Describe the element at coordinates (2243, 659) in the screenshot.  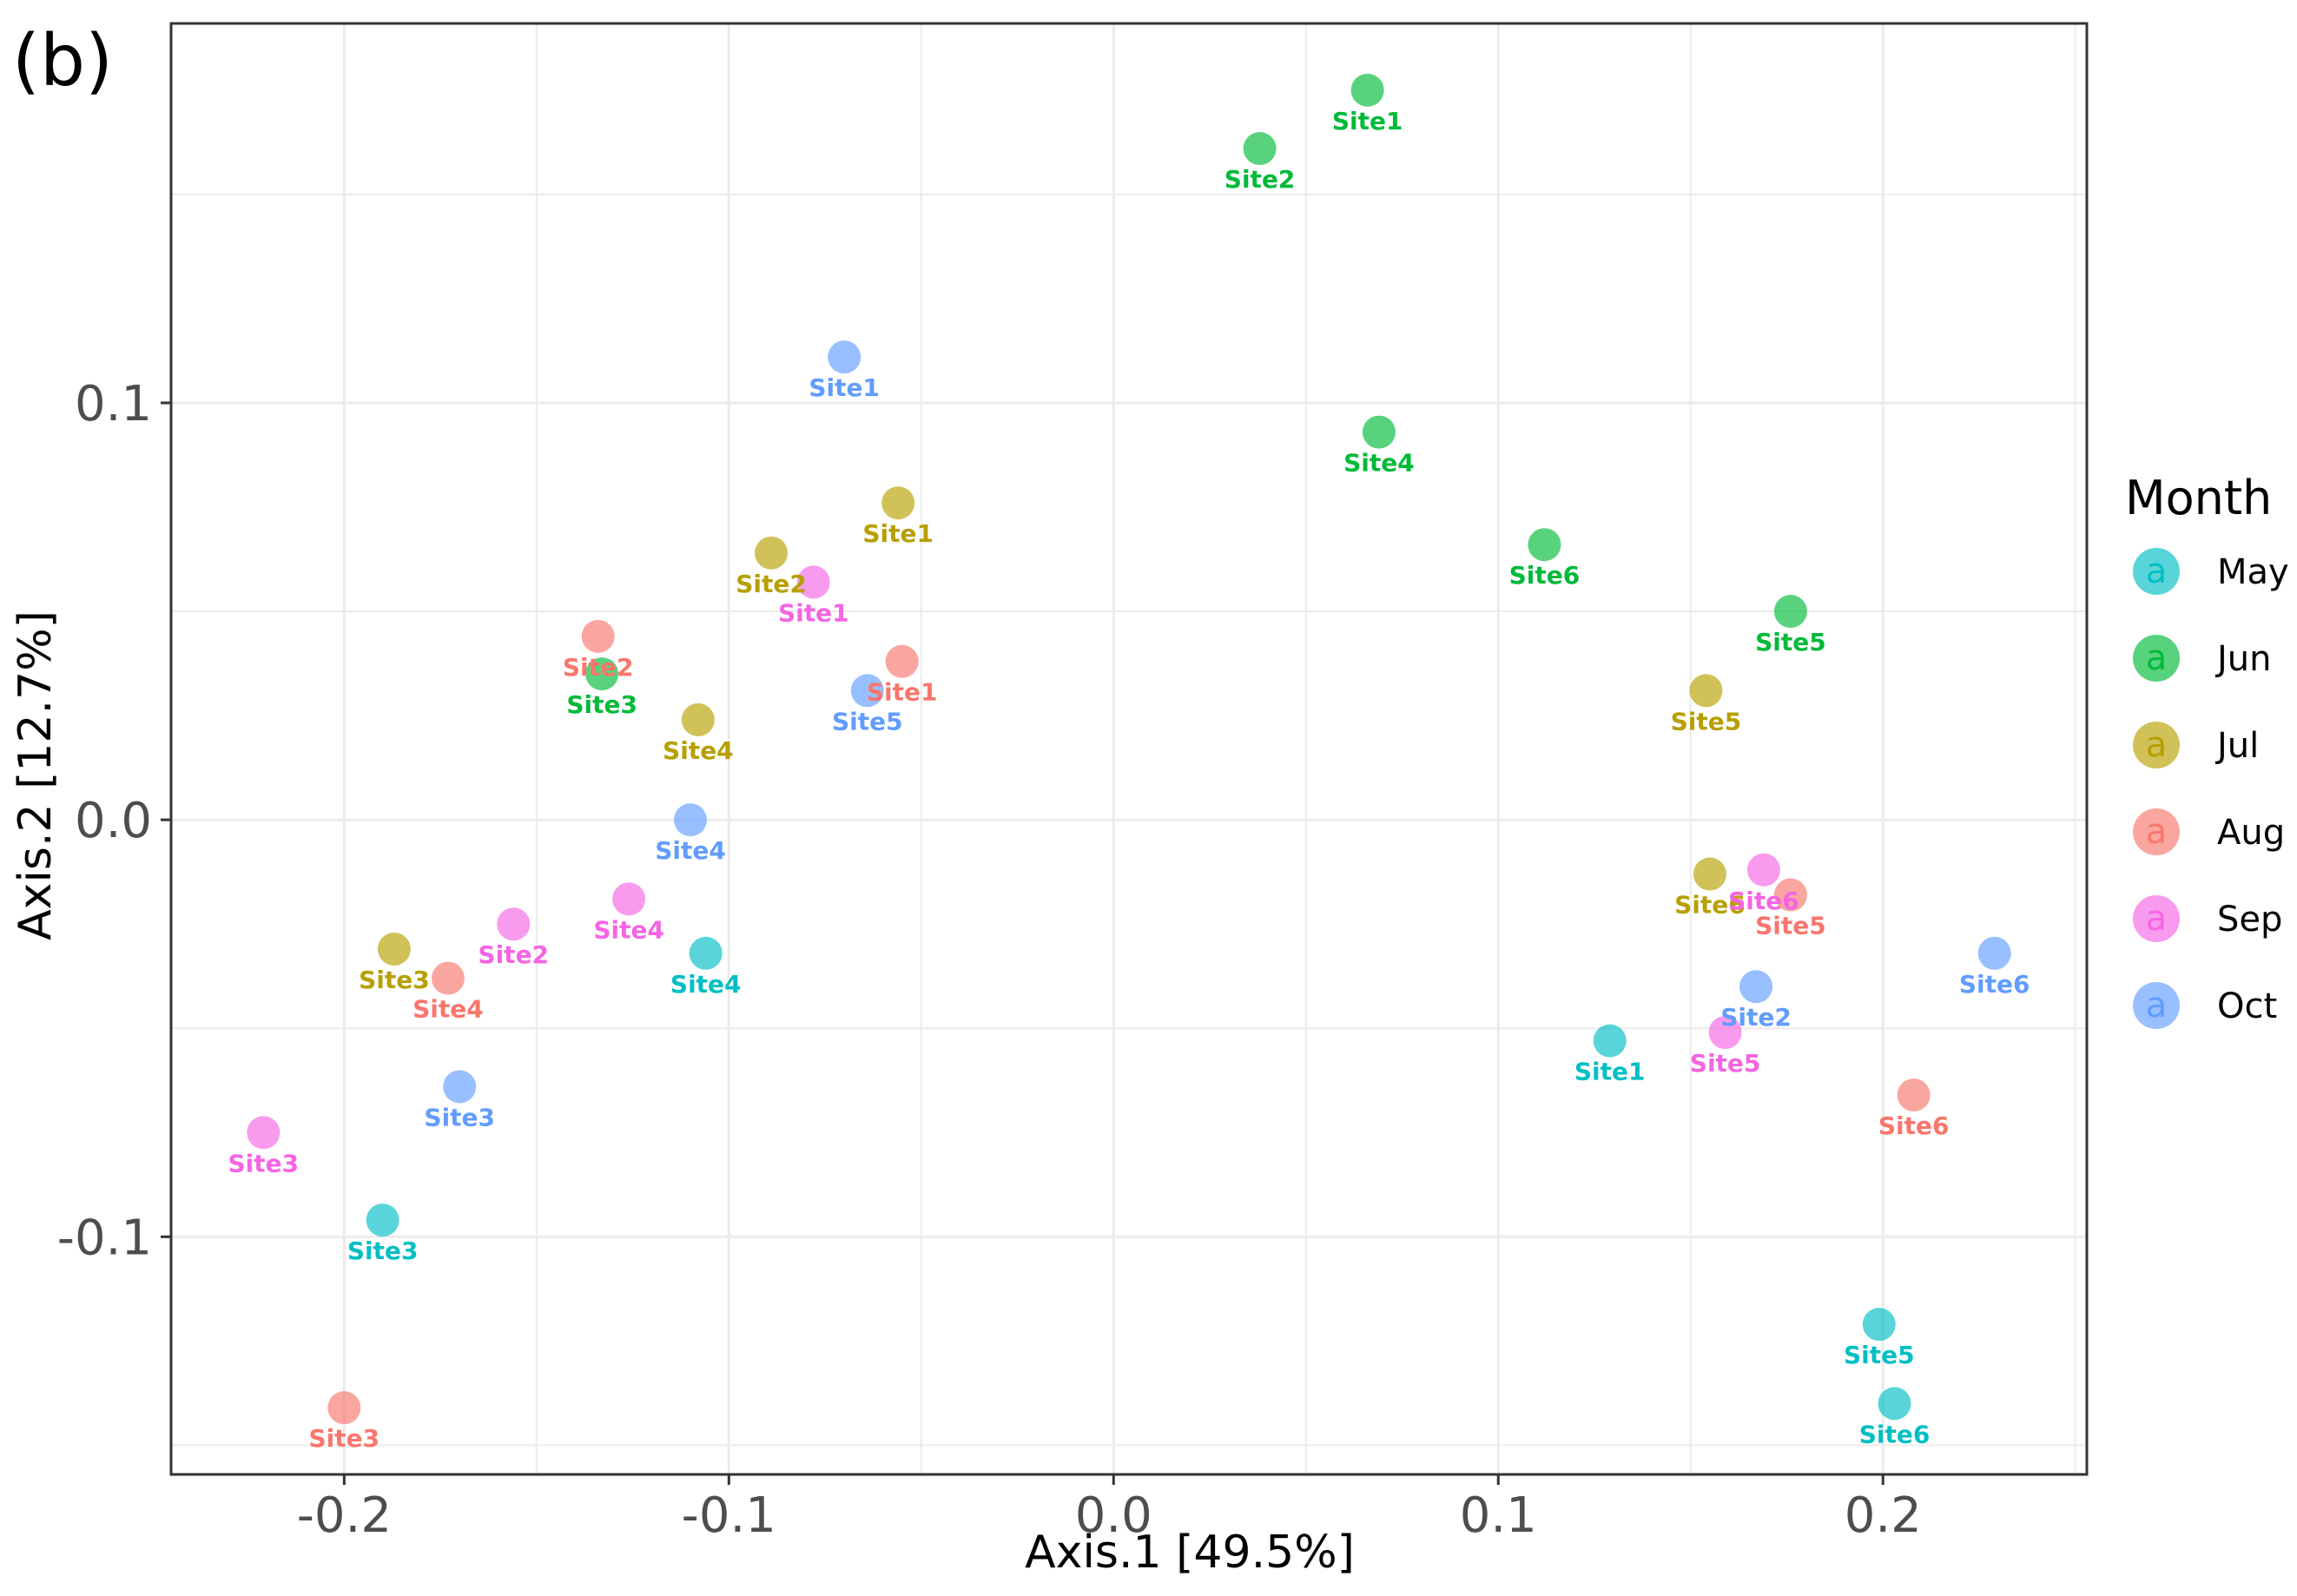
I see `legend-label-jun: Jun` at that location.